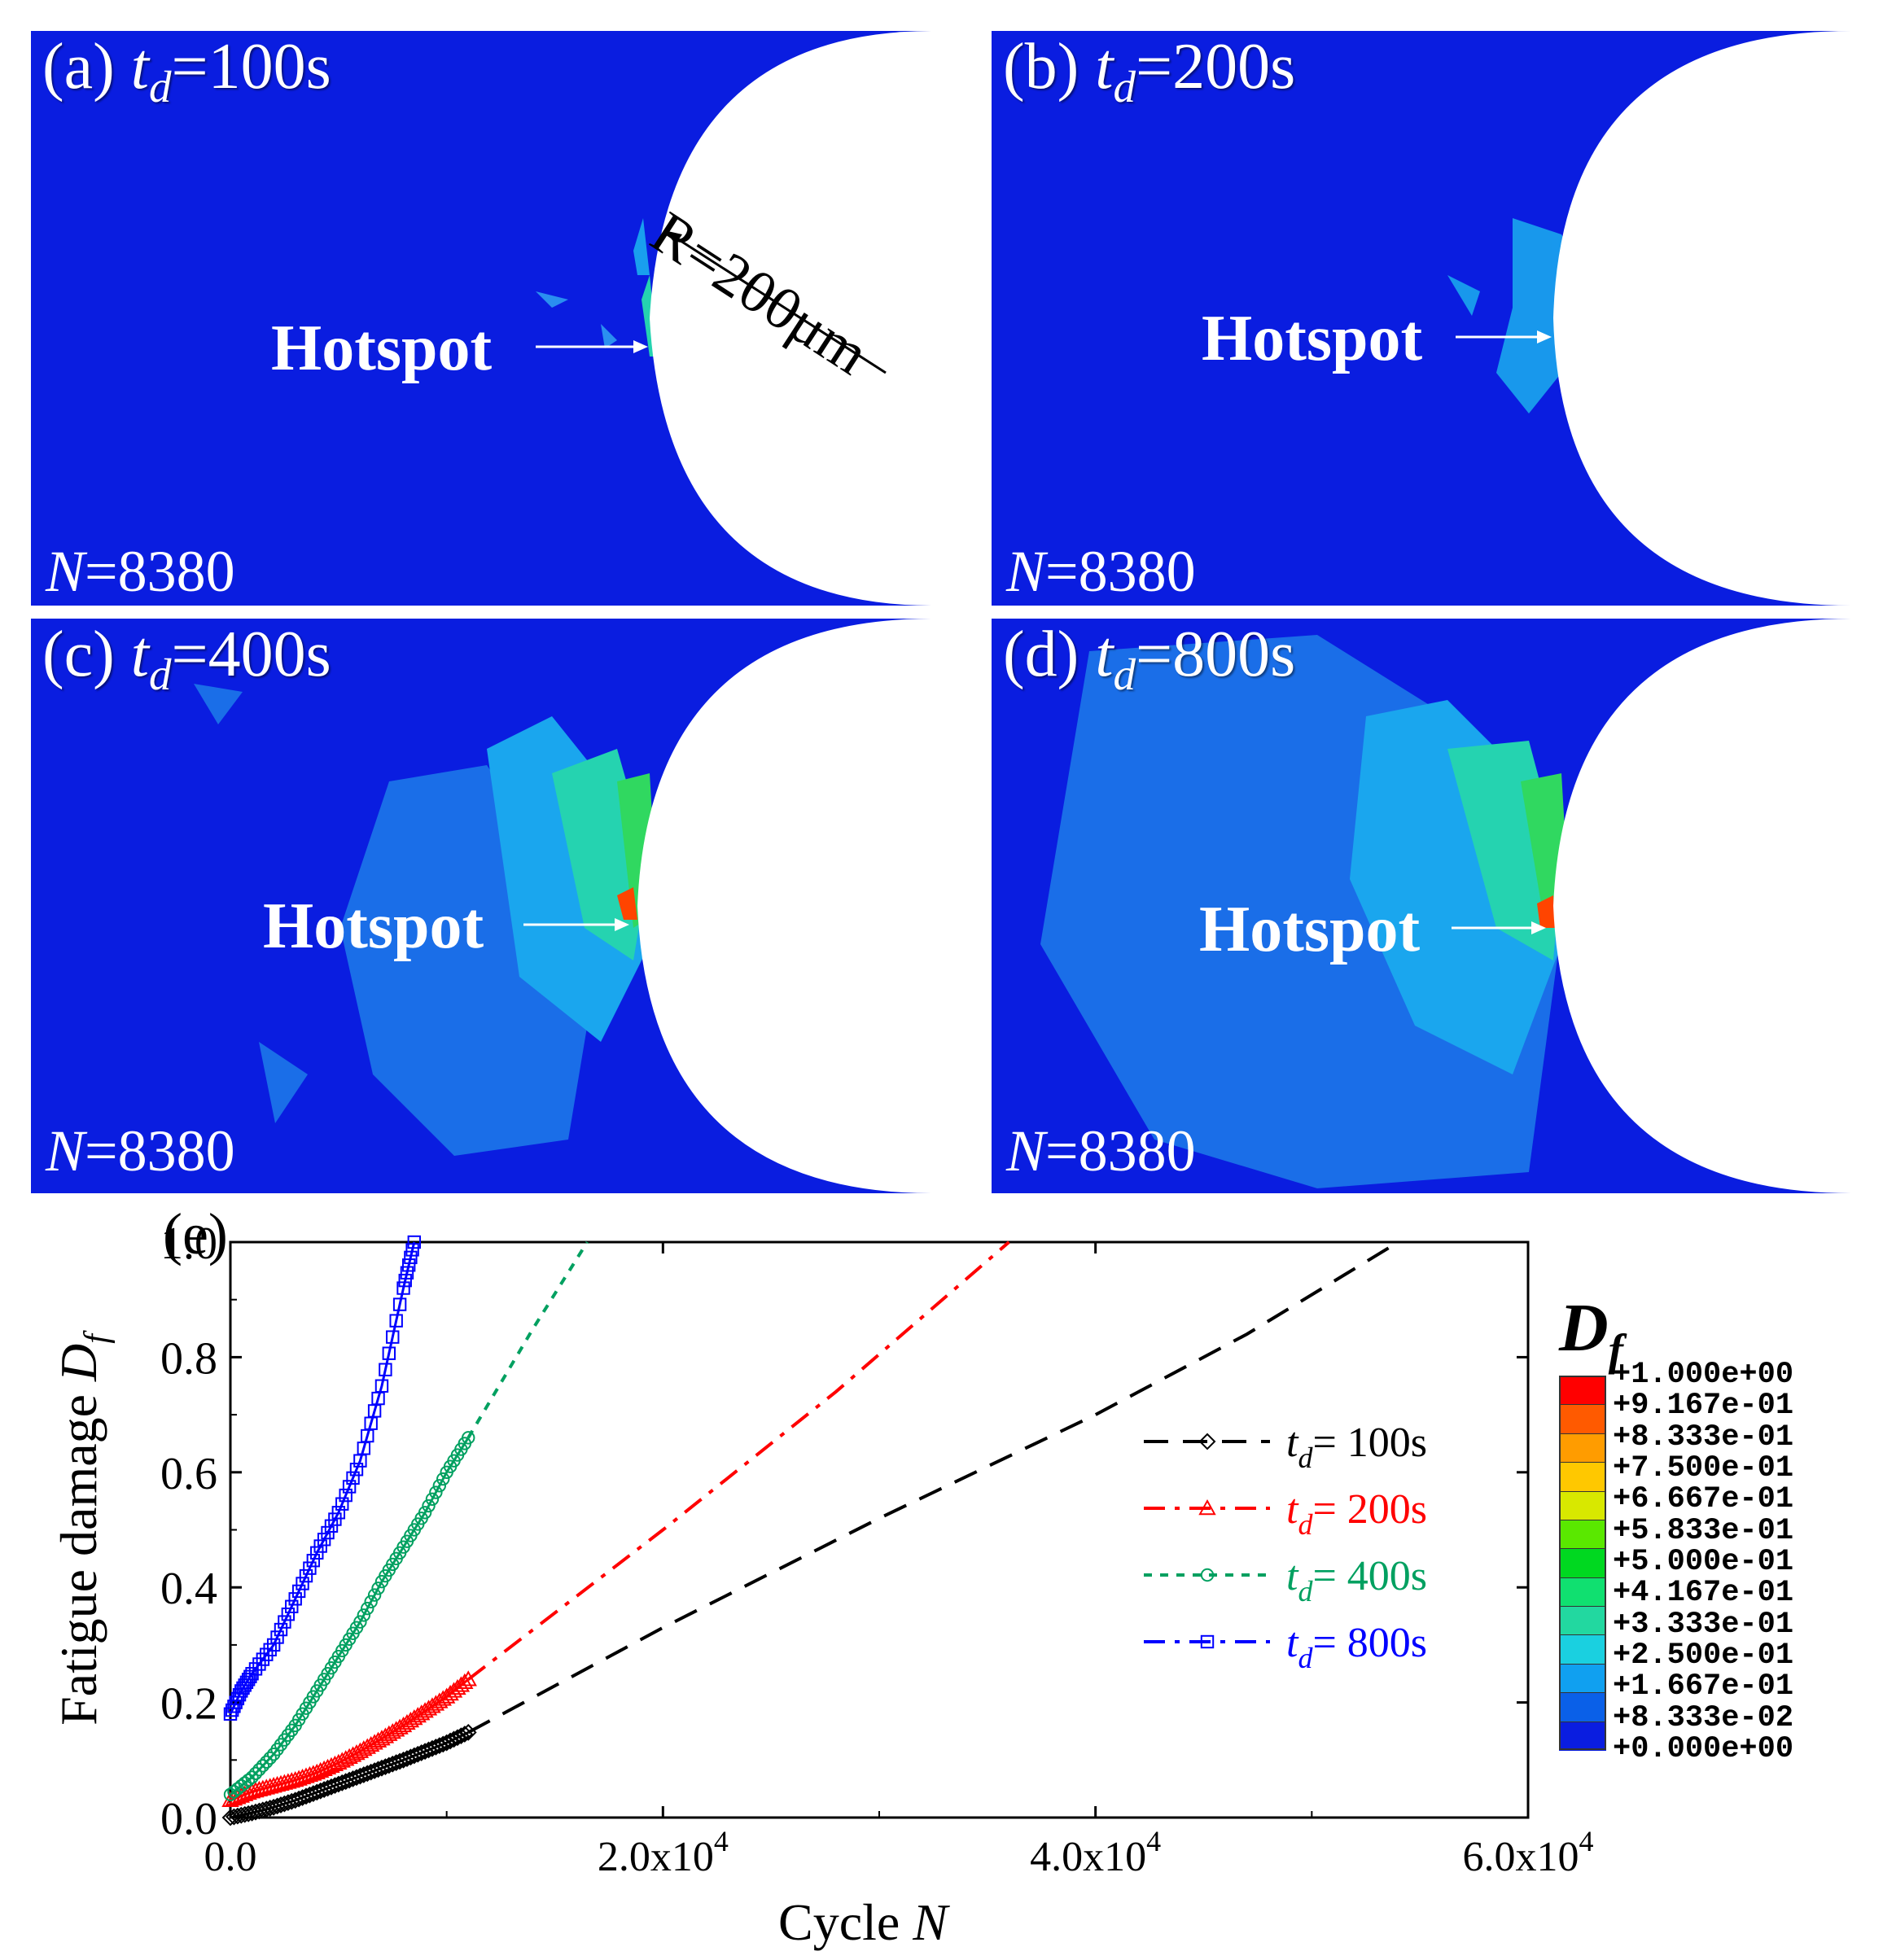  I want to click on series-extrapolation, so click(738, 1461).